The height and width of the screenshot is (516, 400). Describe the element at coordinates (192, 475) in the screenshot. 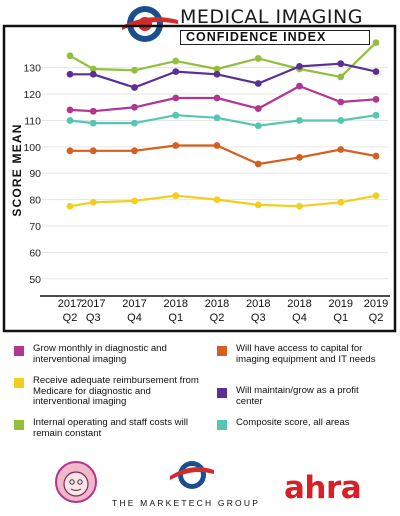

I see `marketech-logo-icon` at that location.